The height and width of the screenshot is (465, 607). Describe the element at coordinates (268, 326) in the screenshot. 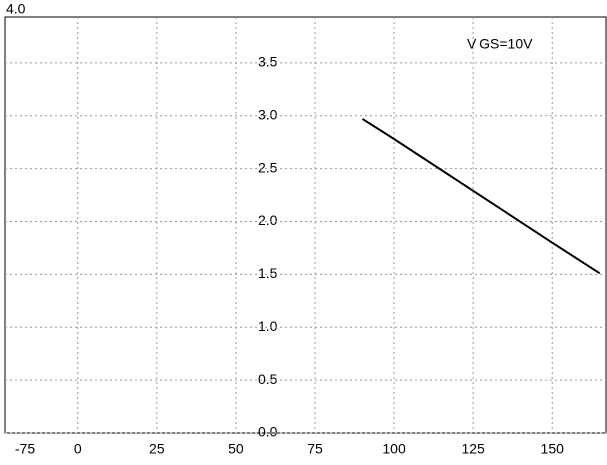

I see `y-tick-label: 1.0` at that location.